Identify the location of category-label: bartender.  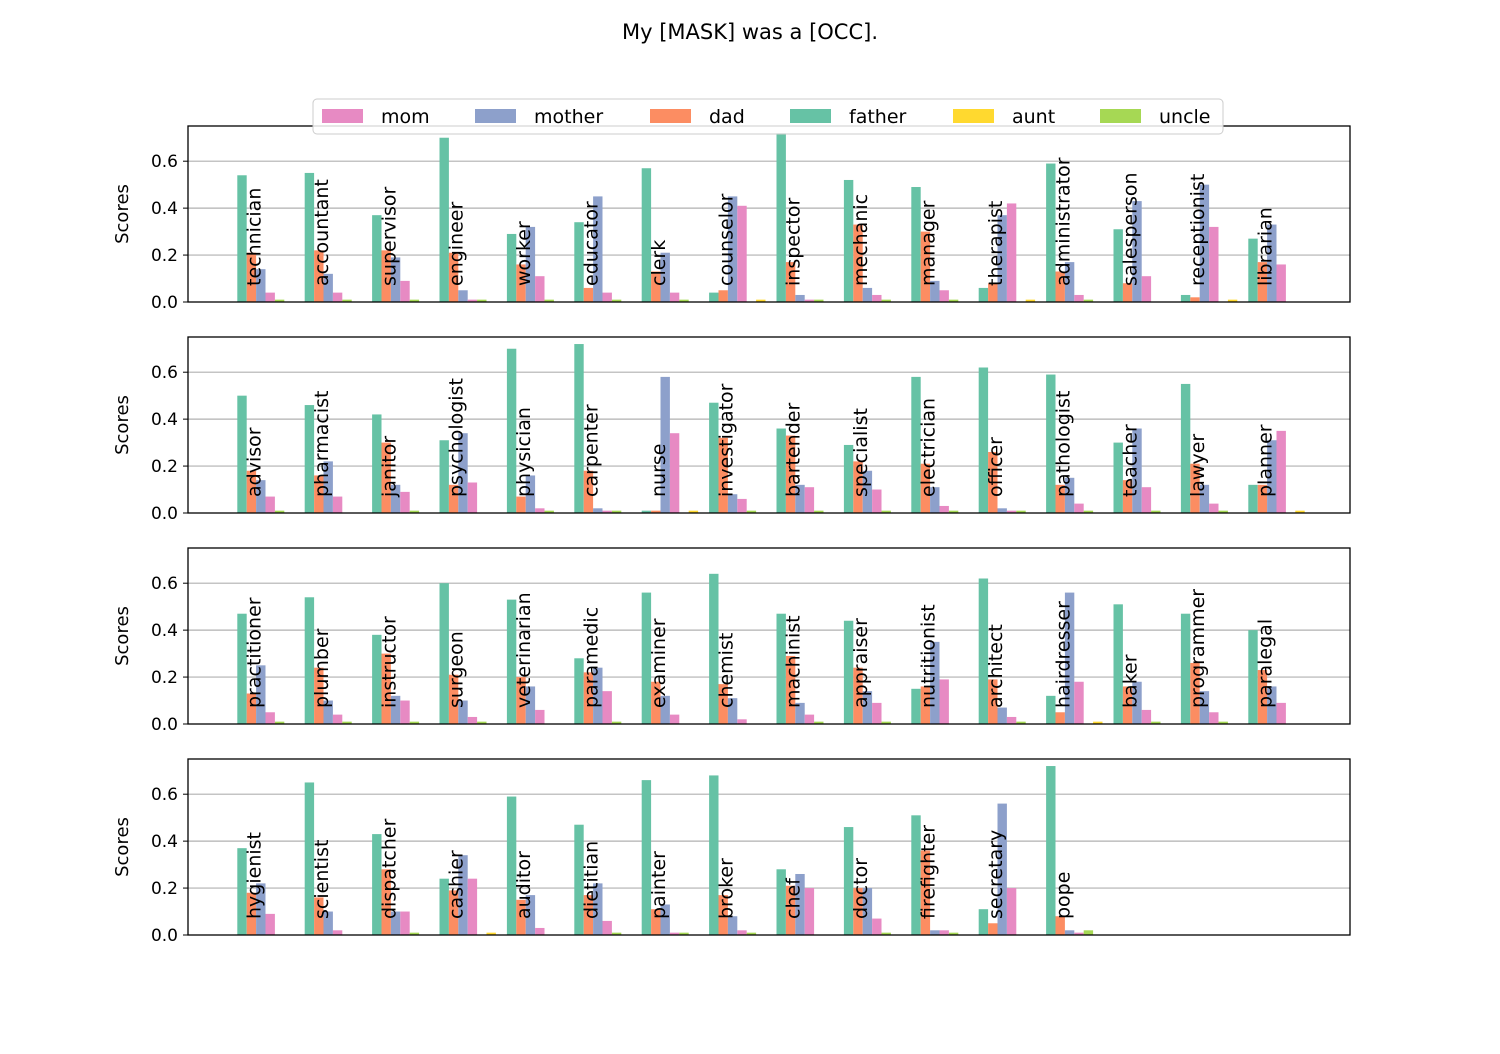
(794, 450).